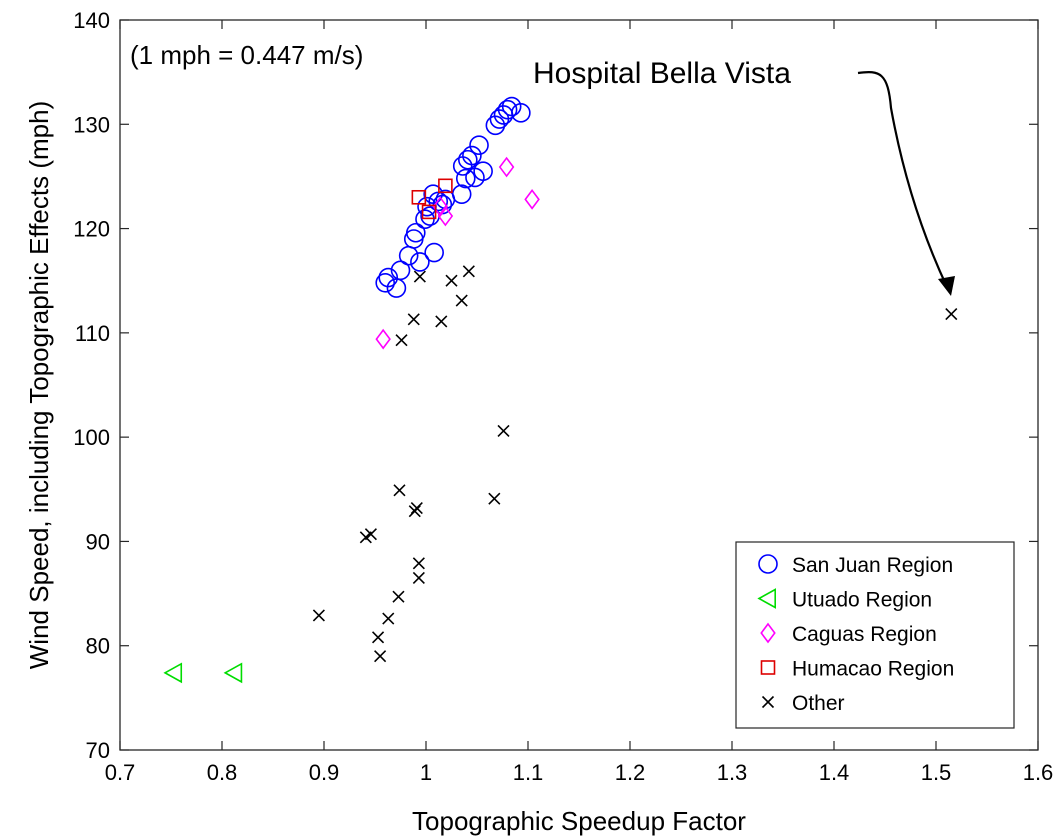  I want to click on legend-label-other: Other, so click(818, 703).